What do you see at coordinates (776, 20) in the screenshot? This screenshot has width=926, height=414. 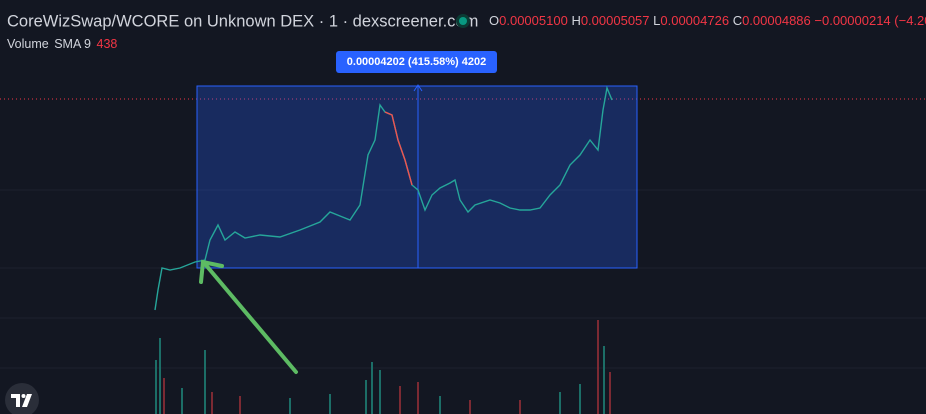 I see `ohlc-value: 0.00004886` at bounding box center [776, 20].